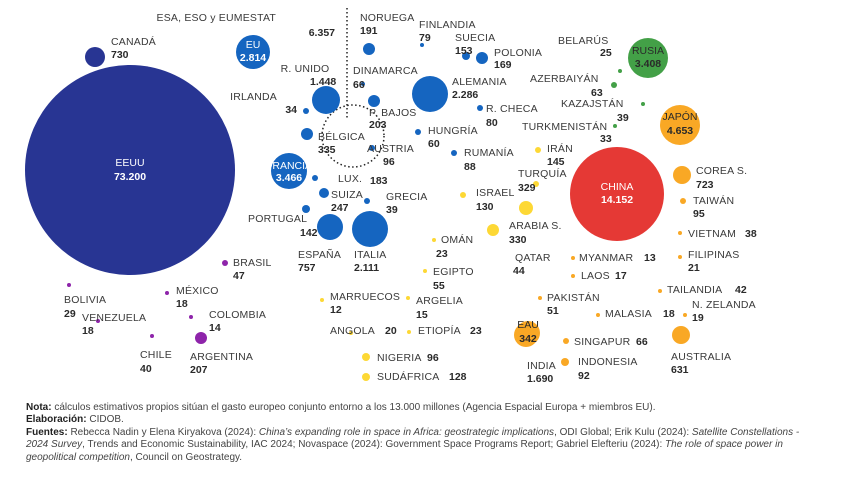  I want to click on label-reinounido: R. UNIDO, so click(305, 69).